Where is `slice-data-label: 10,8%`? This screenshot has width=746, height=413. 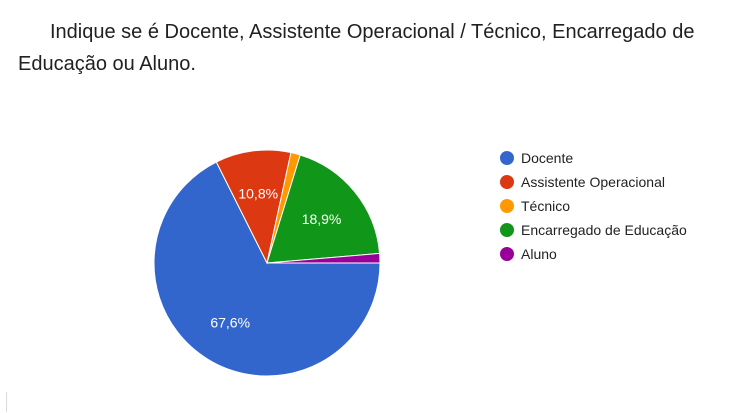
slice-data-label: 10,8% is located at coordinates (258, 193).